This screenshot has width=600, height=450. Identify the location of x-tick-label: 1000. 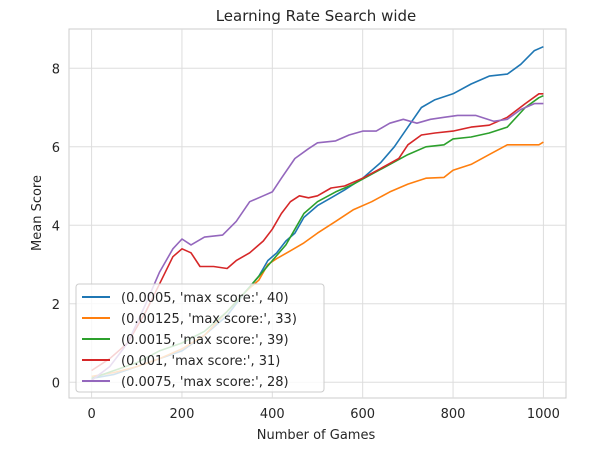
(543, 414).